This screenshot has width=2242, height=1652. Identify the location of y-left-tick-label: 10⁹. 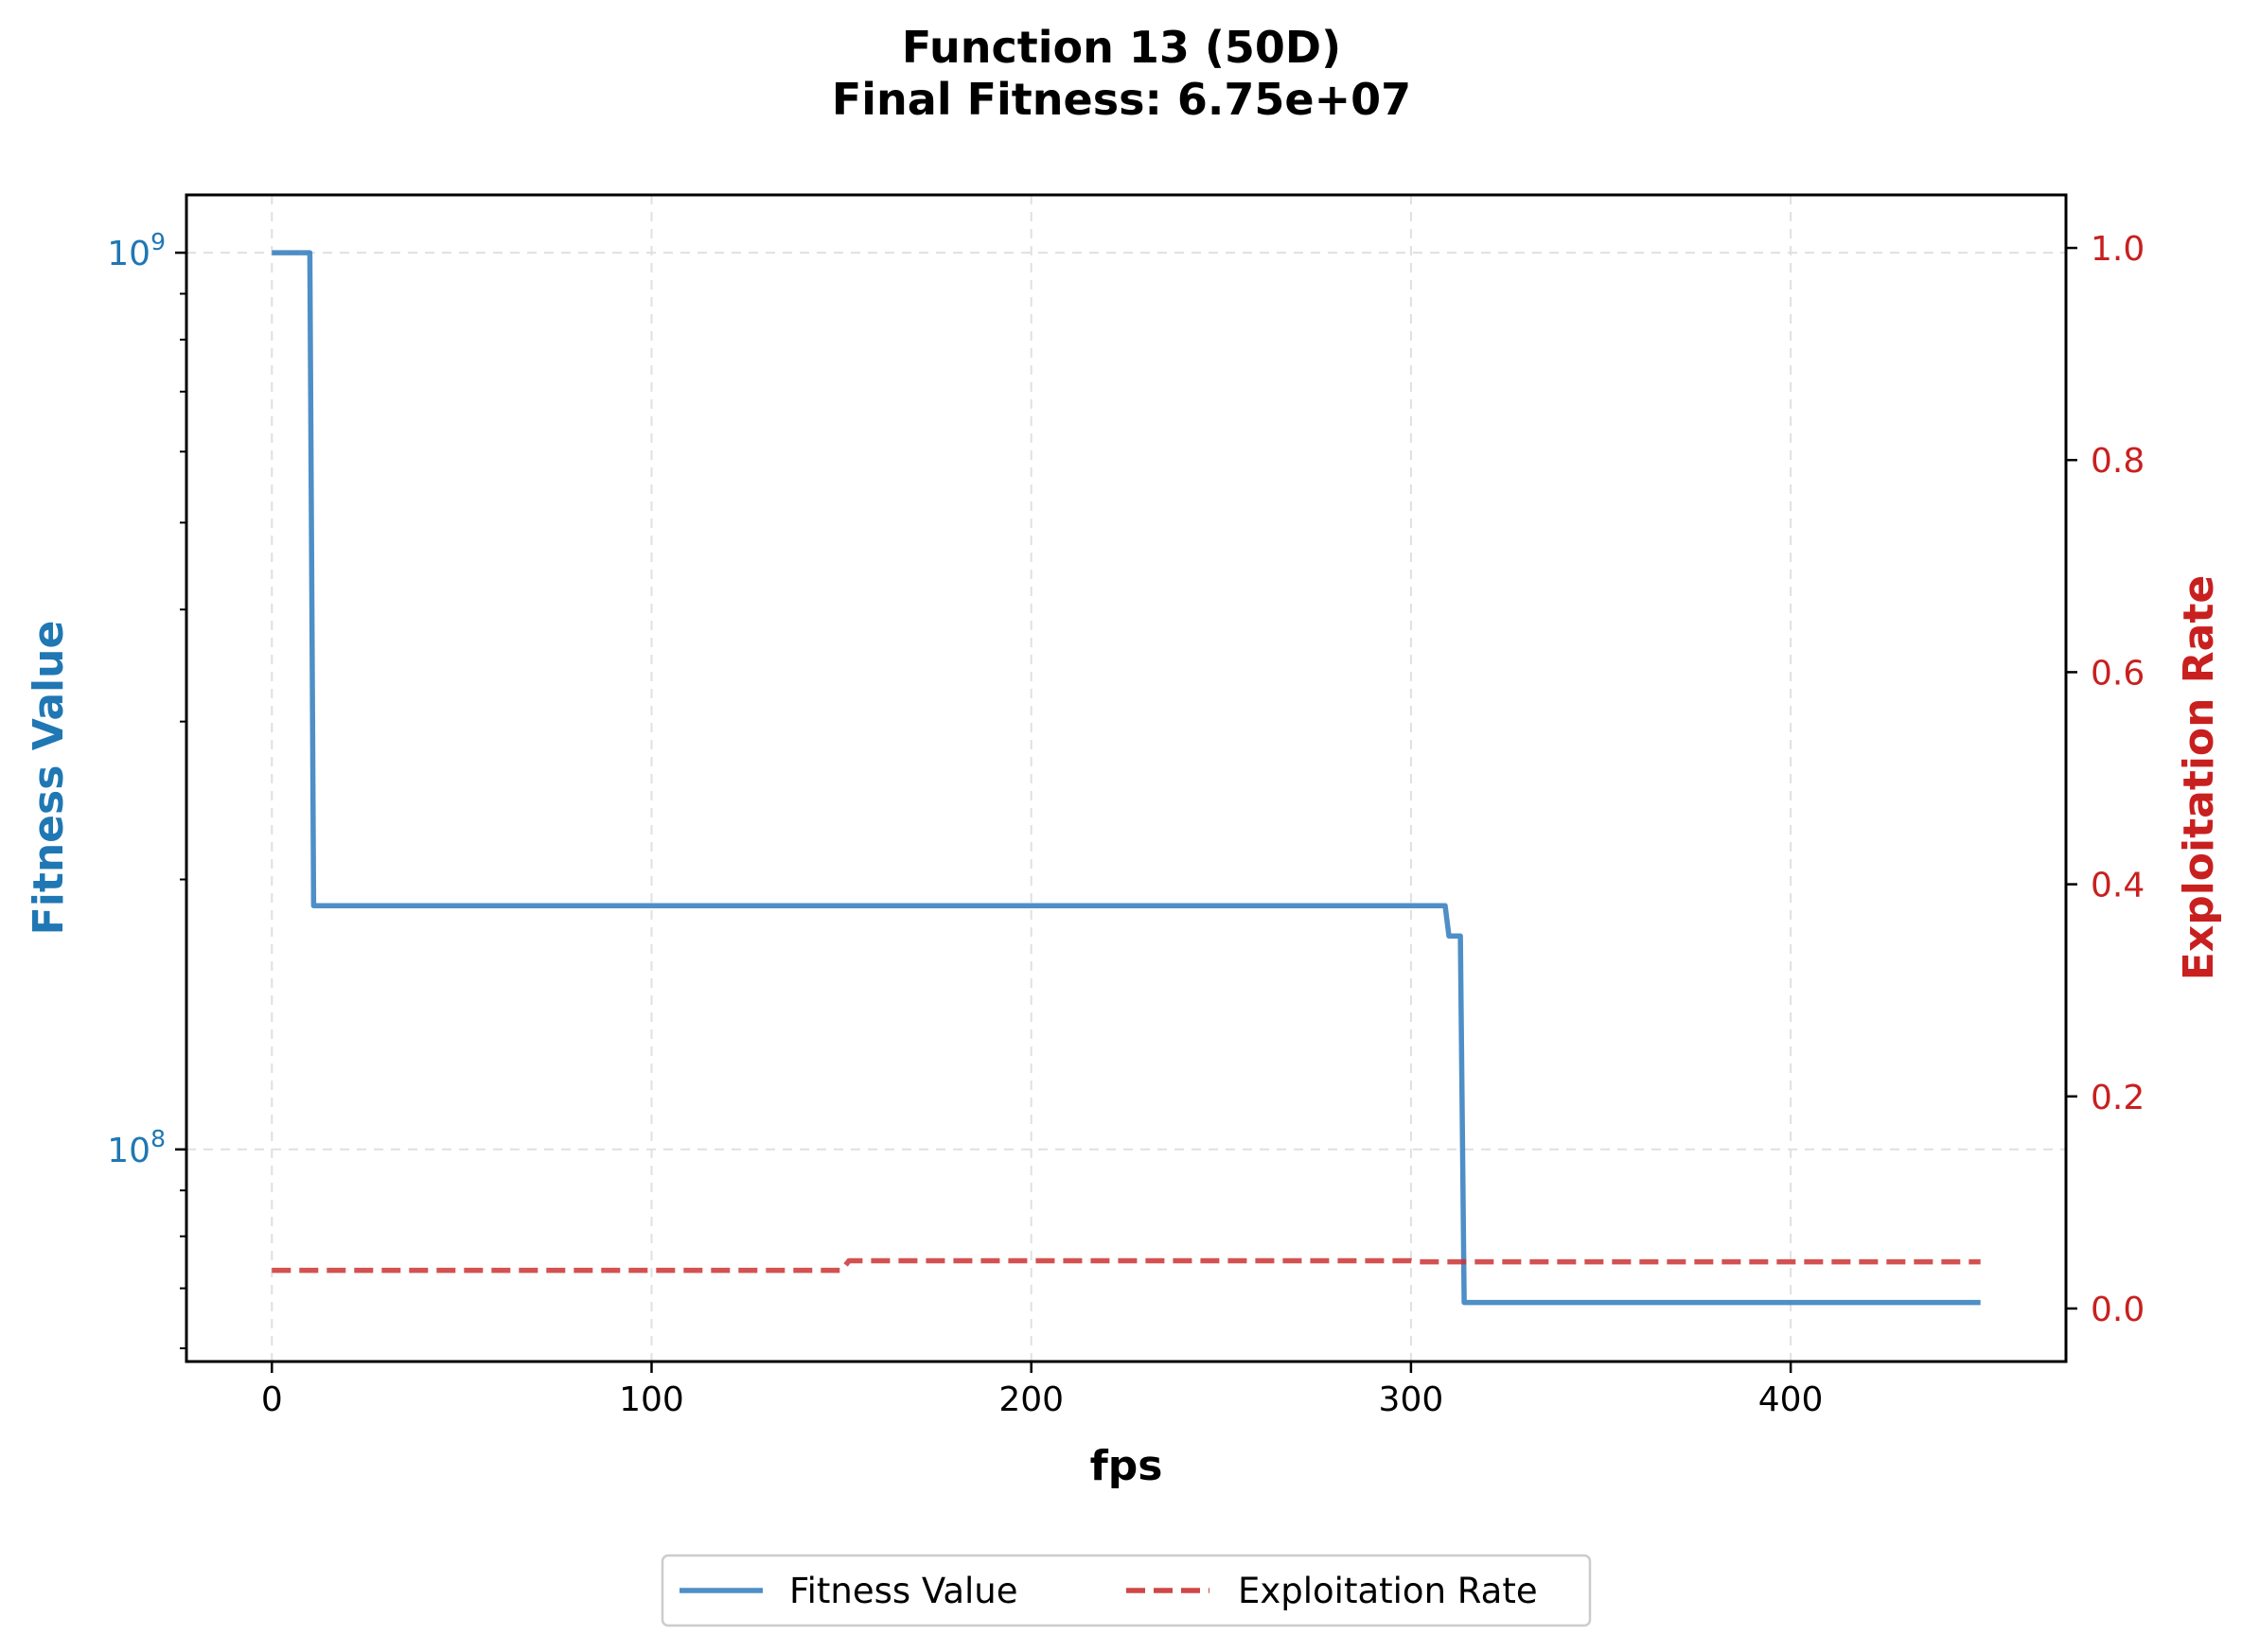
(136, 250).